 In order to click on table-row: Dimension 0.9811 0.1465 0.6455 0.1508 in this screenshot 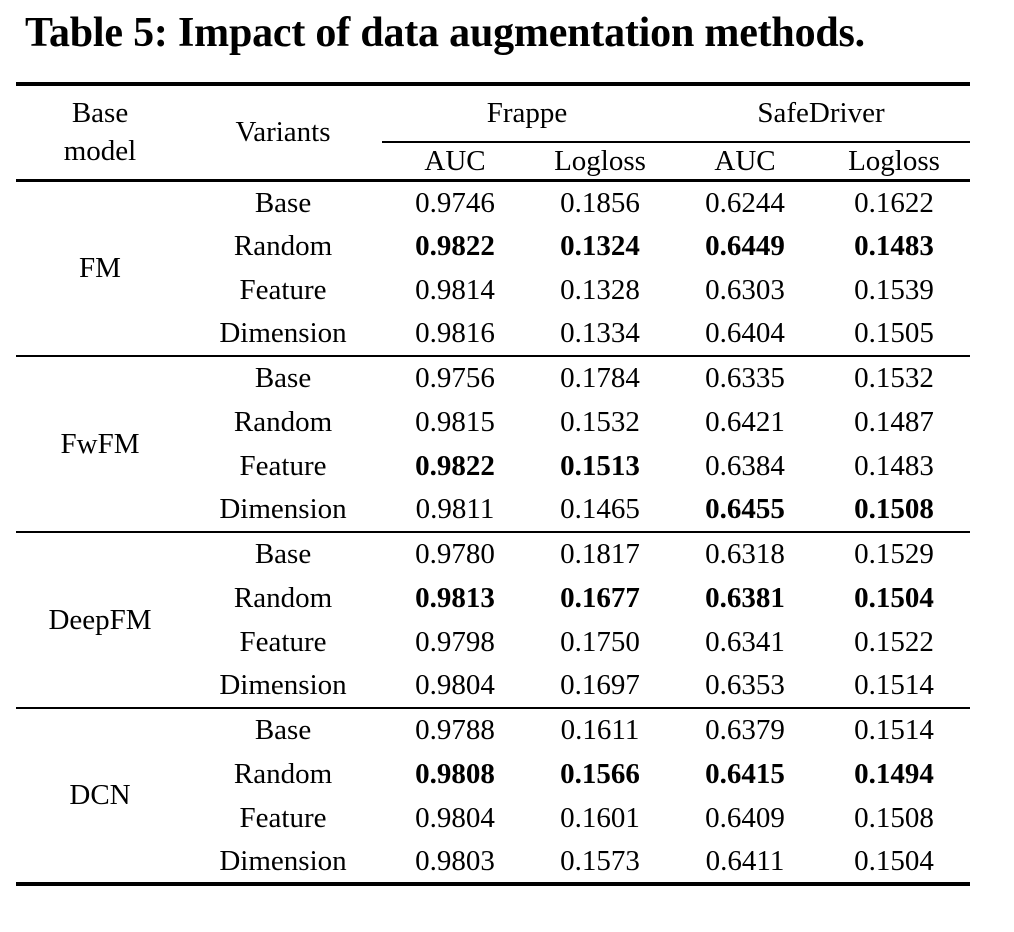, I will do `click(493, 510)`.